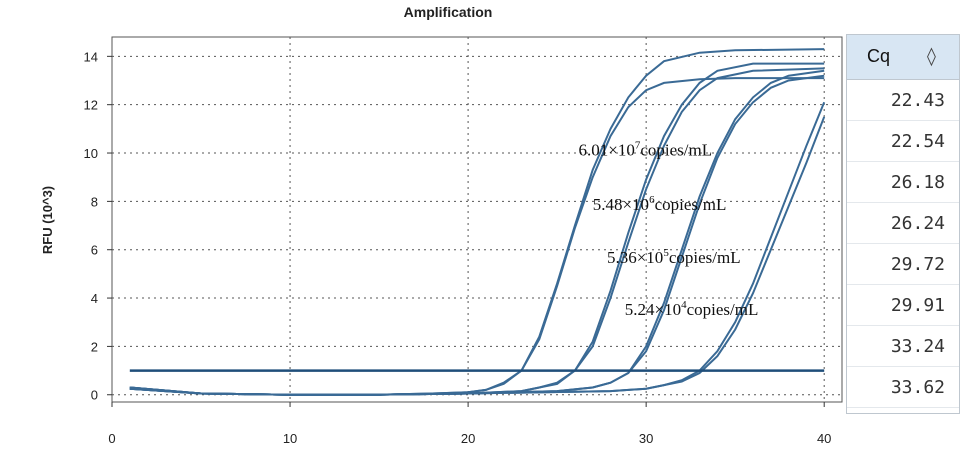 The width and height of the screenshot is (976, 455). I want to click on cq-cell: 29.91, so click(903, 305).